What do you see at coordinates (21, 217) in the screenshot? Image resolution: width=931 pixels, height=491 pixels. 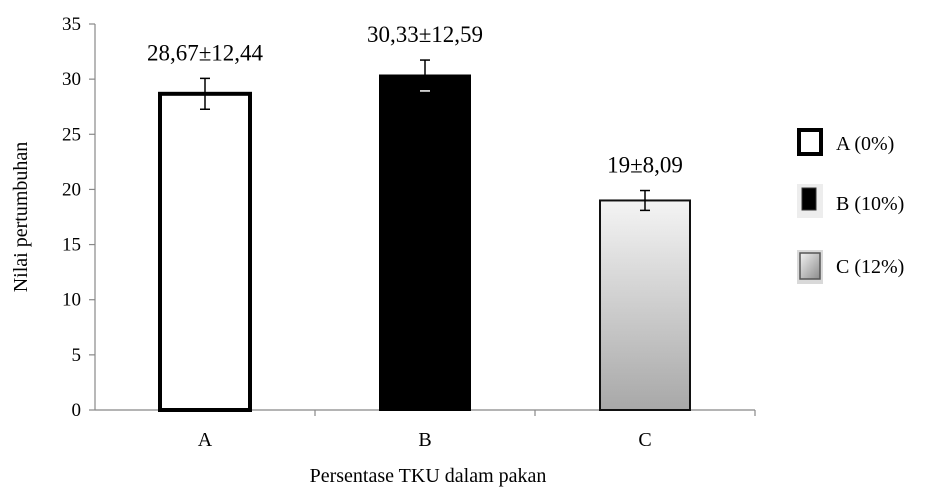 I see `y-axis-title: Nilai pertumbuhan` at bounding box center [21, 217].